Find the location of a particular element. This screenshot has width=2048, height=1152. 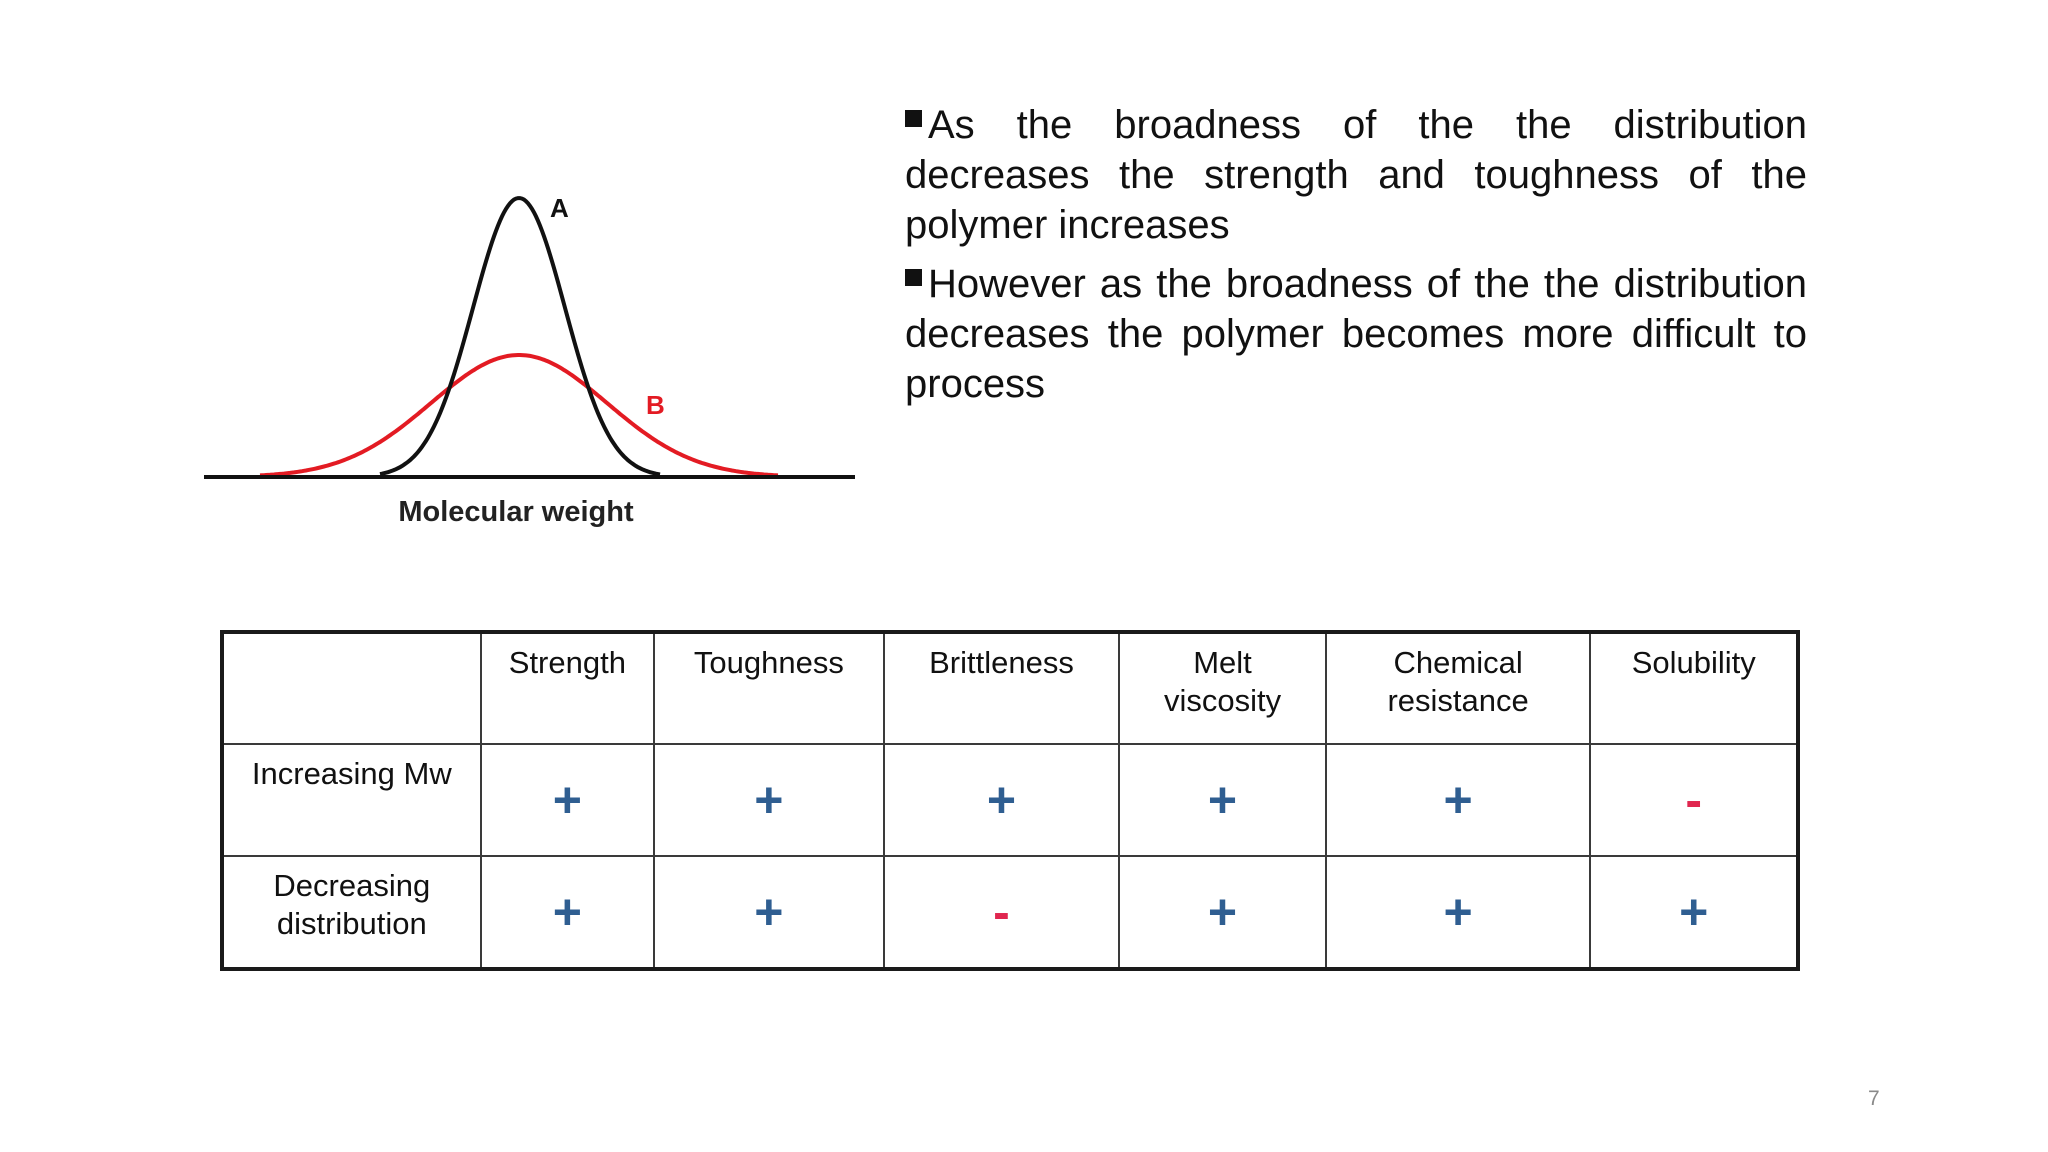

table-header-toughness: Toughness is located at coordinates (769, 688).